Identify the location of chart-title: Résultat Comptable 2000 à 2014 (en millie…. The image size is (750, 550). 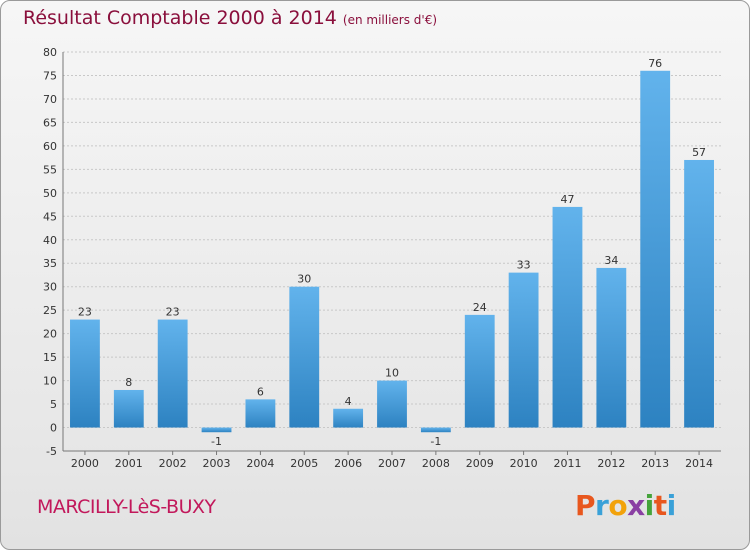
(230, 18).